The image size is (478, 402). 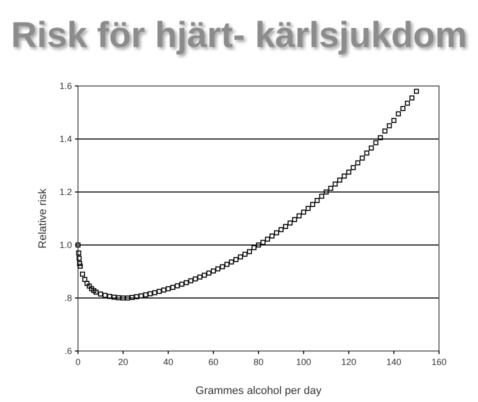 I want to click on y-tick-label: 1.0, so click(x=65, y=245).